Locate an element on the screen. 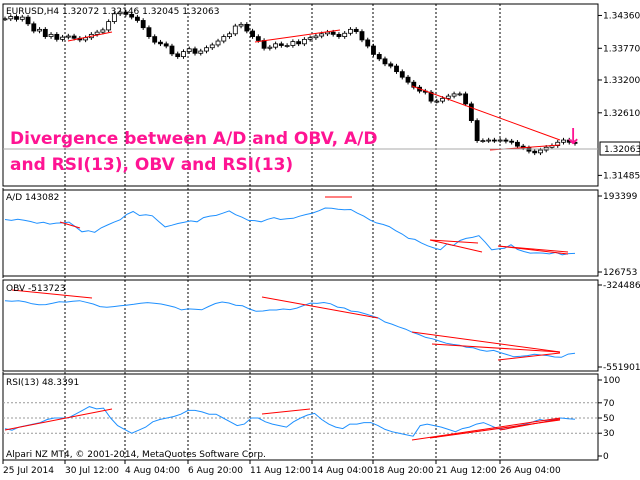 The height and width of the screenshot is (480, 640). obv-axis: -324486 -551901 is located at coordinates (619, 327).